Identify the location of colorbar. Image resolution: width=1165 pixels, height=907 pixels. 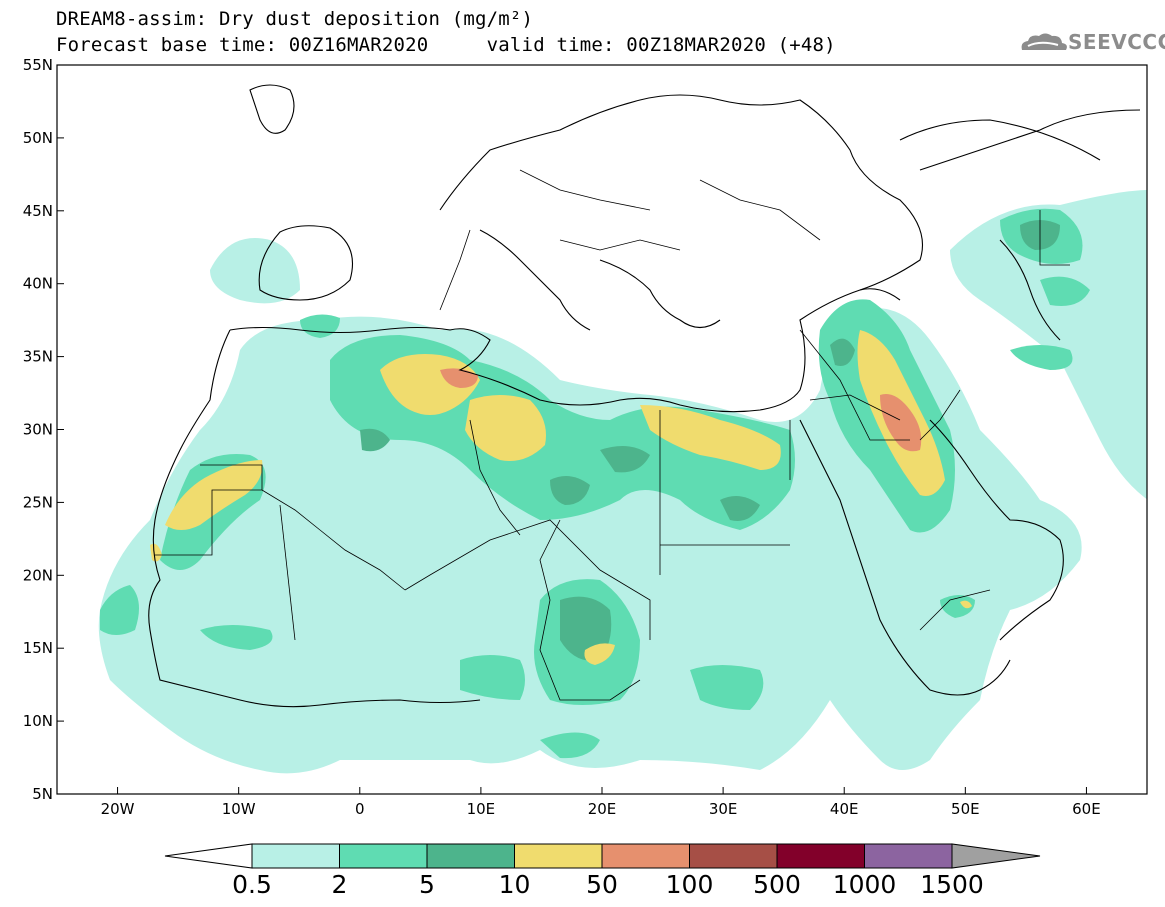
(602, 856).